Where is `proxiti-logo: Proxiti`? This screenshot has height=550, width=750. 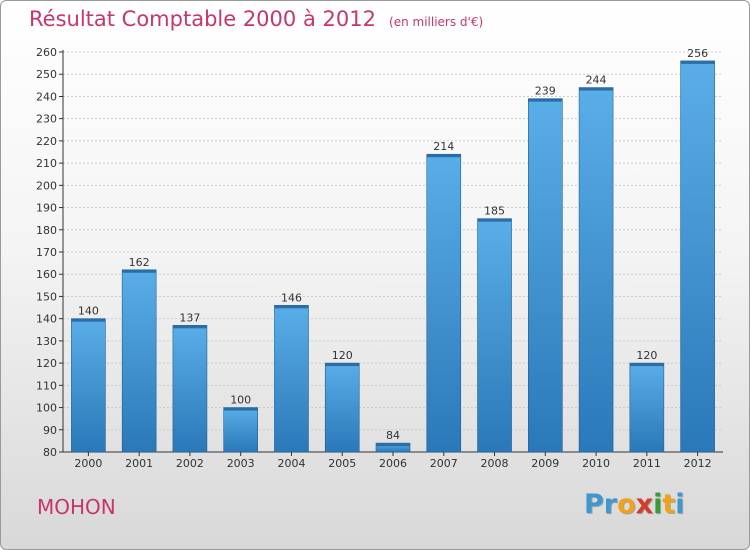
proxiti-logo: Proxiti is located at coordinates (634, 504).